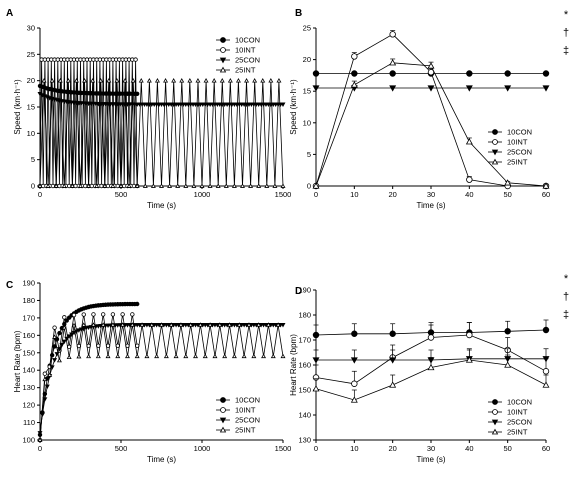 The height and width of the screenshot is (480, 584). What do you see at coordinates (304, 365) in the screenshot?
I see `y-tick-label: 160` at bounding box center [304, 365].